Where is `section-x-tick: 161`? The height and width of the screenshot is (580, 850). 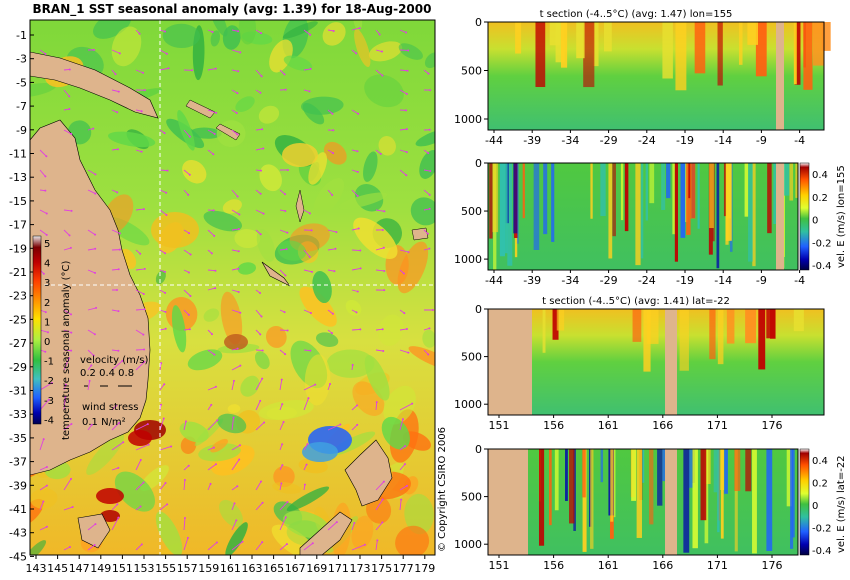
section-x-tick: 161 is located at coordinates (608, 425).